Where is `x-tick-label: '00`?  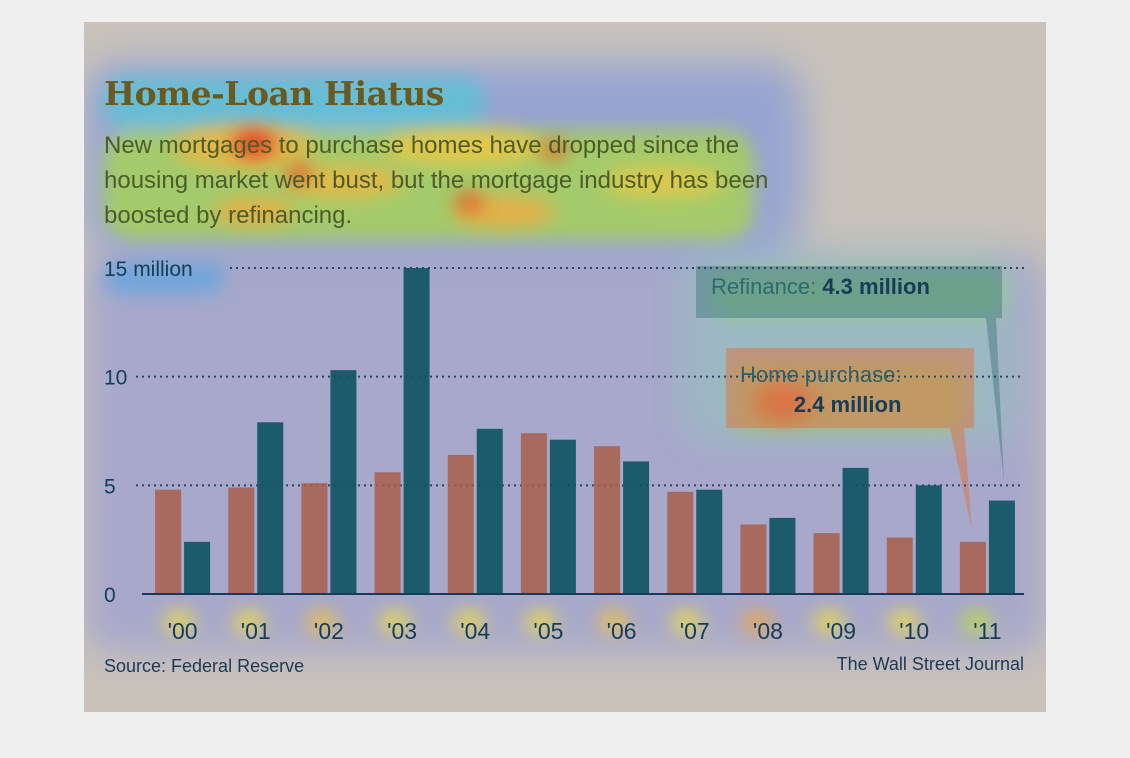 x-tick-label: '00 is located at coordinates (183, 631).